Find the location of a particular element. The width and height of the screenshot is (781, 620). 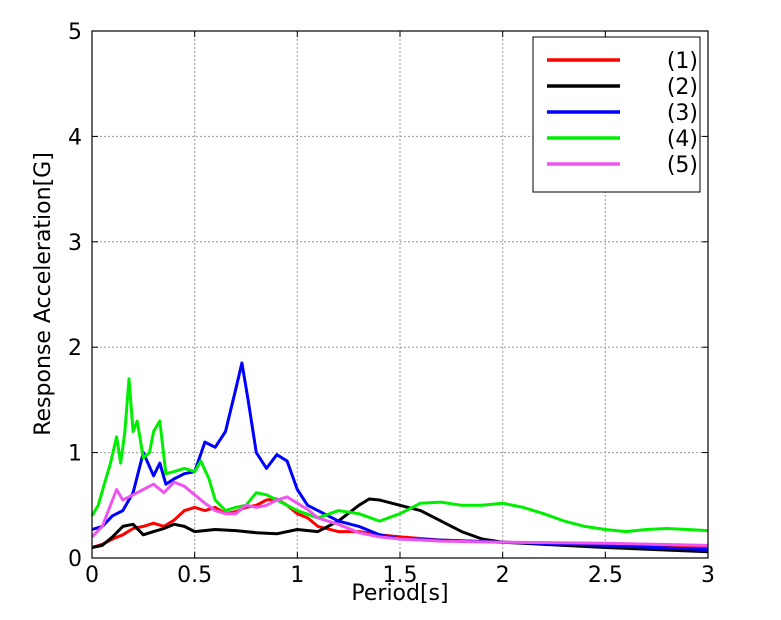

legend-label-1: (1) is located at coordinates (682, 61).